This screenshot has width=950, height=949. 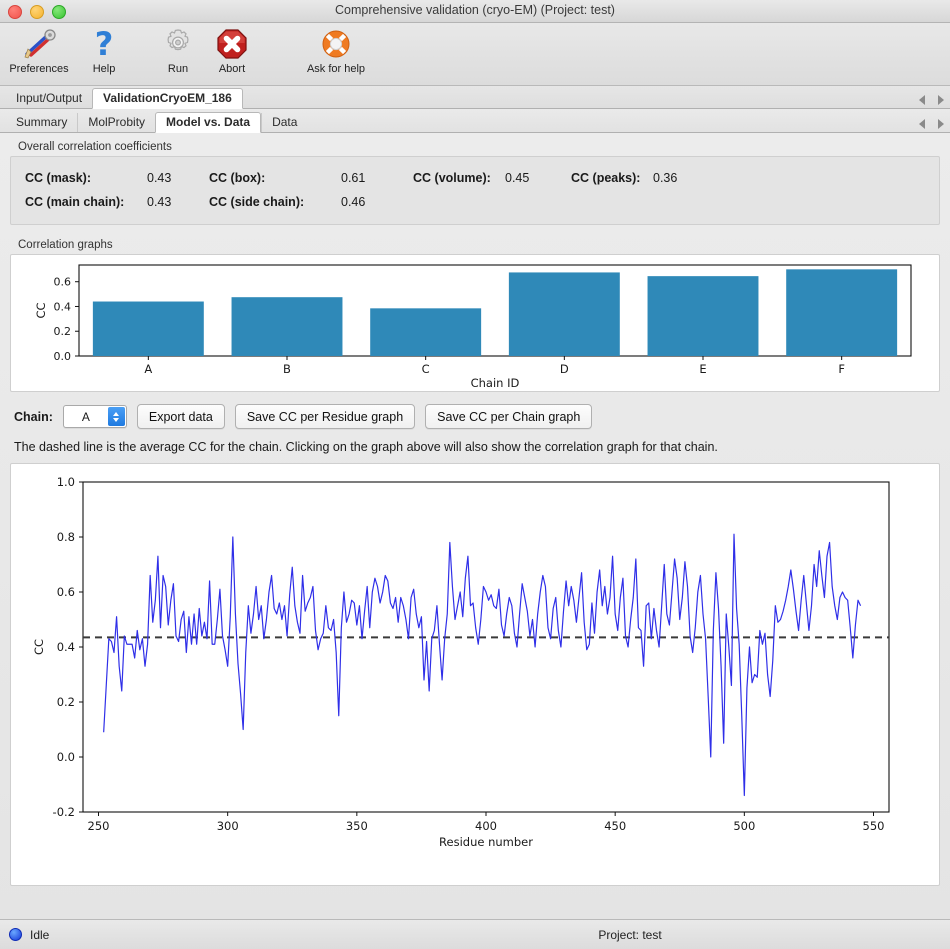 I want to click on cc-per-chain-svg: 0.0 0.2 0.4 0.6 A B C D E F Chain ID CC, so click(x=473, y=326).